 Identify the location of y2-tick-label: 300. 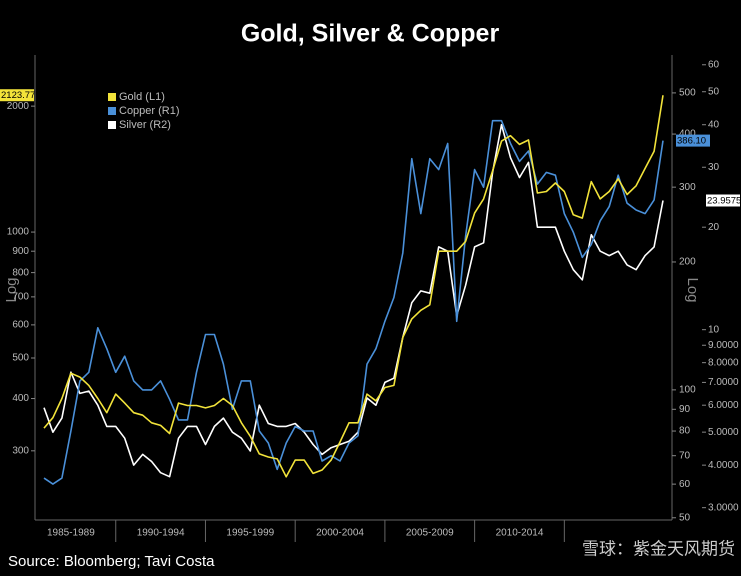
(687, 187).